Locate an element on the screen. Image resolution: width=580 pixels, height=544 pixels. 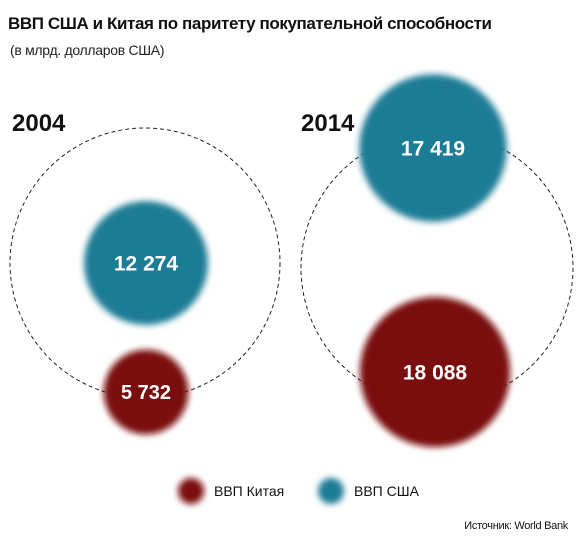
value-label-china-2004: 5 732 is located at coordinates (146, 393).